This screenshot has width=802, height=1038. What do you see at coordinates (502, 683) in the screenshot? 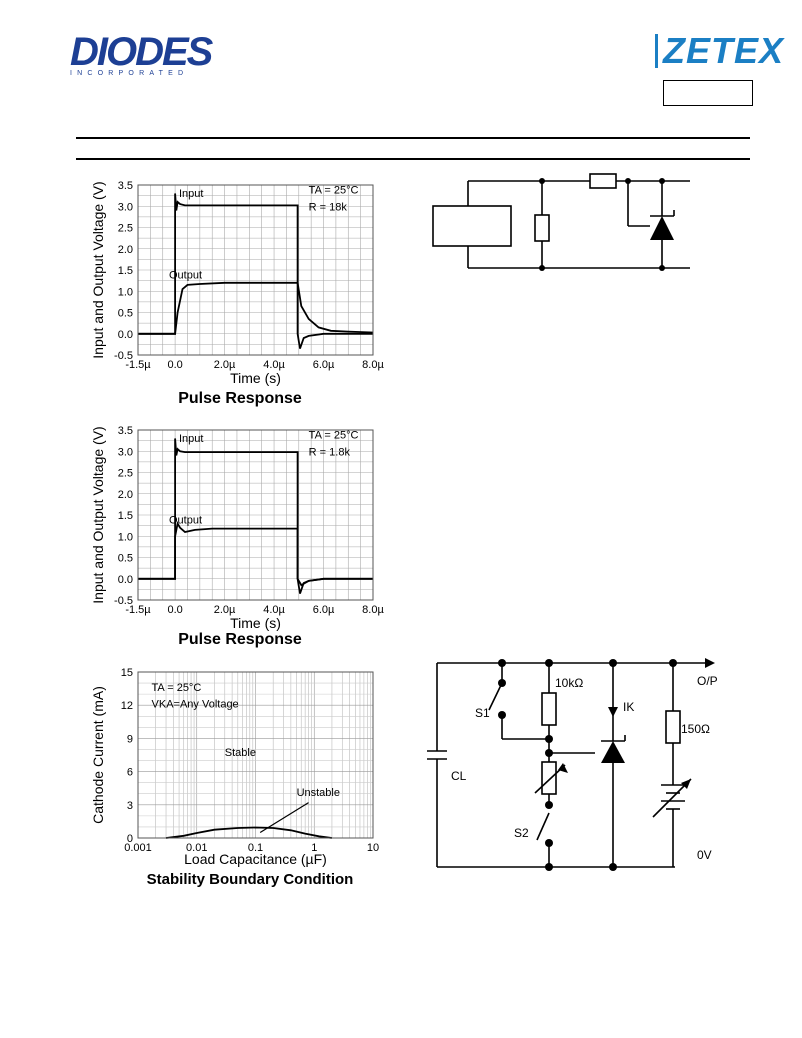
I see `s1-contact` at bounding box center [502, 683].